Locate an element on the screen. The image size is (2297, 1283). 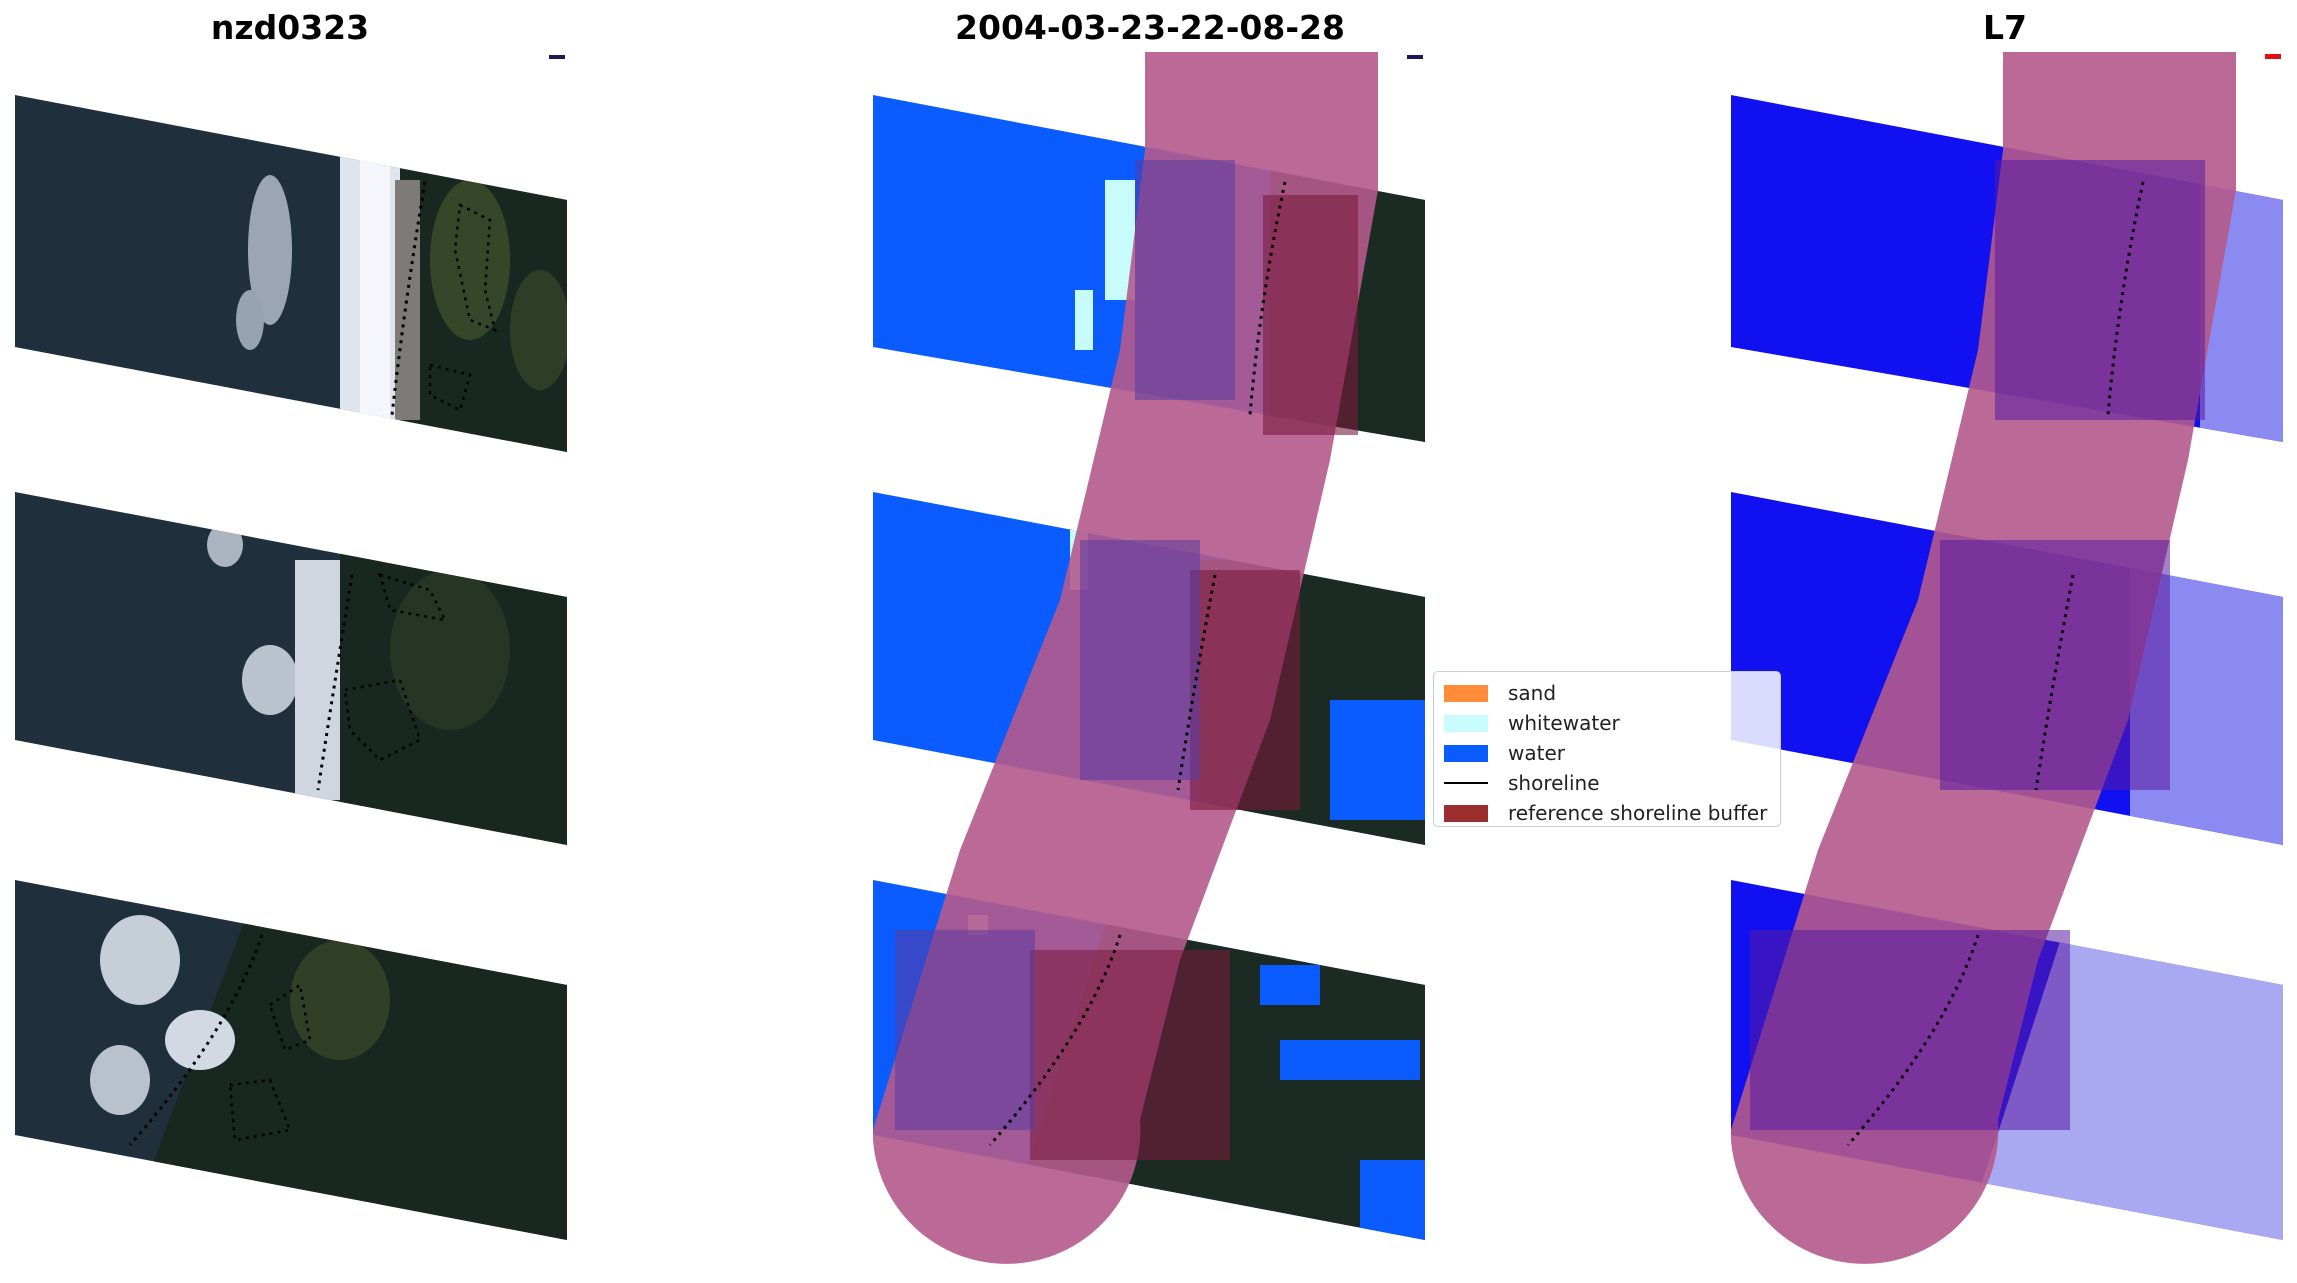
water-swatch is located at coordinates (1466, 753).